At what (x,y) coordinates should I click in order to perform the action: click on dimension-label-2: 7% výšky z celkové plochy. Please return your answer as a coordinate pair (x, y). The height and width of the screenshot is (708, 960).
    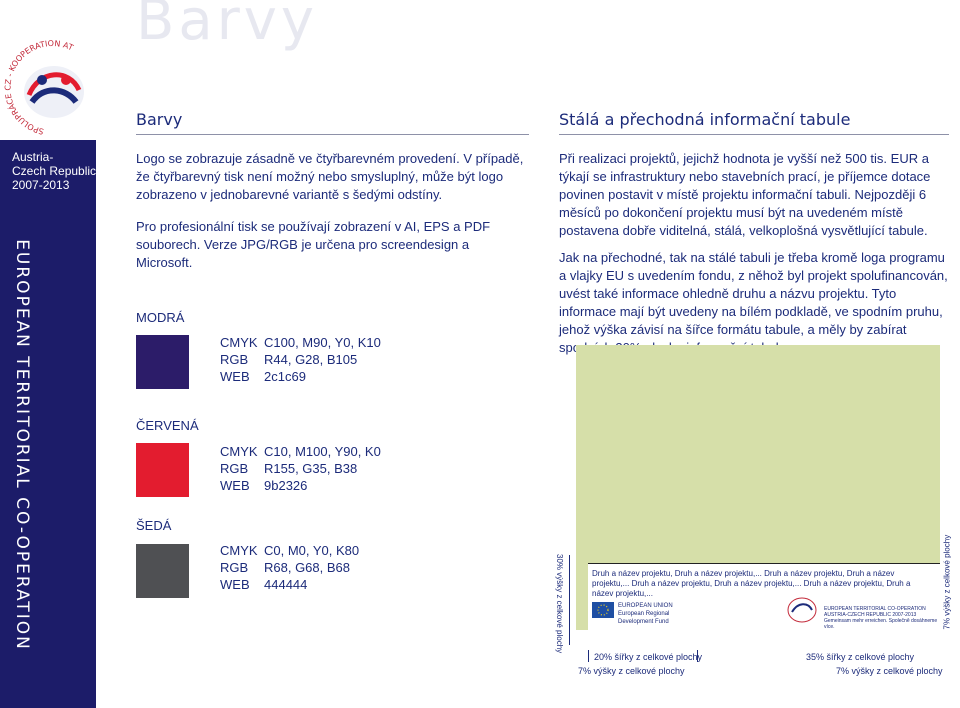
    Looking at the image, I should click on (631, 671).